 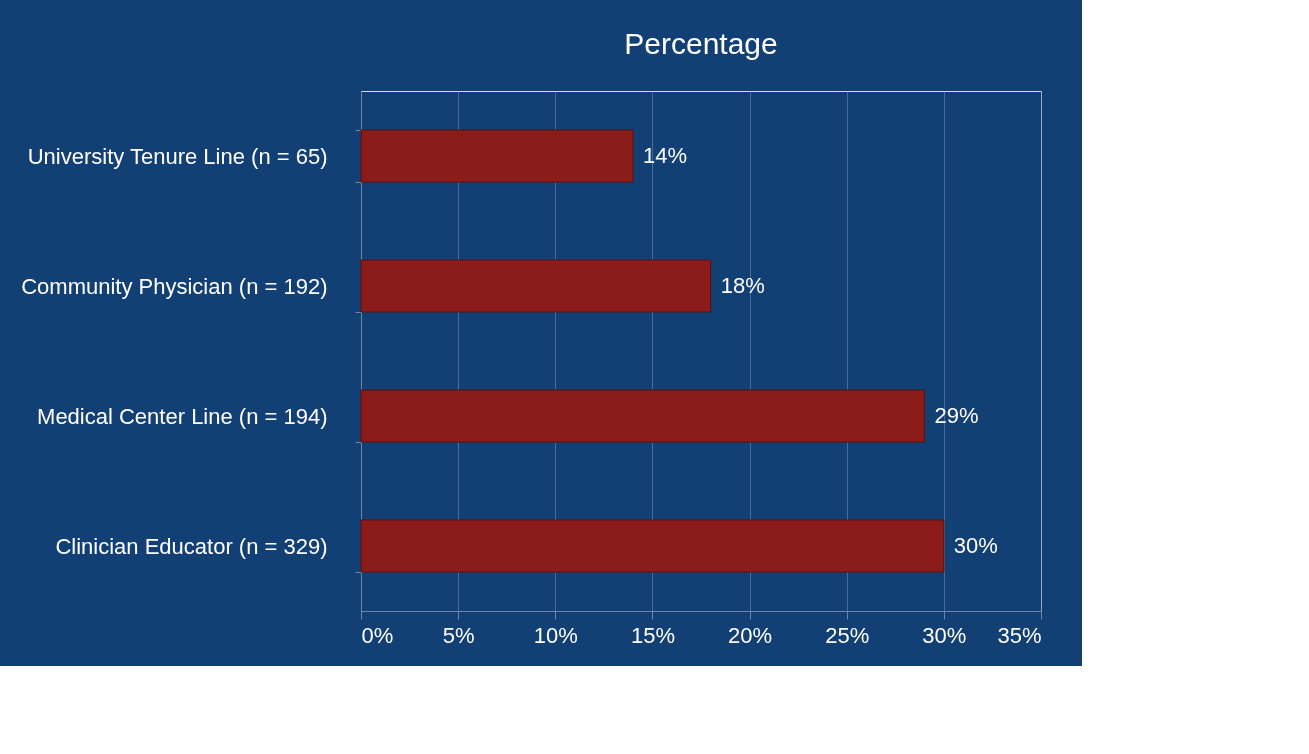 I want to click on data-label: 18%, so click(x=742, y=285).